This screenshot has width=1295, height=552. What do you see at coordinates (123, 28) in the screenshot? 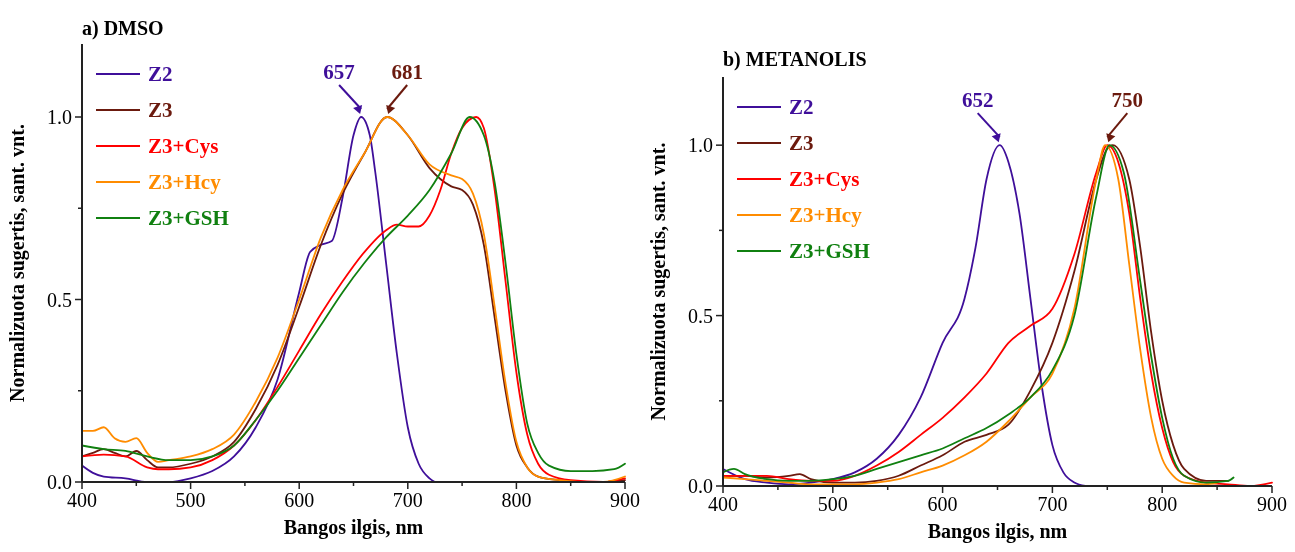
I see `chart-title: a) DMSO` at bounding box center [123, 28].